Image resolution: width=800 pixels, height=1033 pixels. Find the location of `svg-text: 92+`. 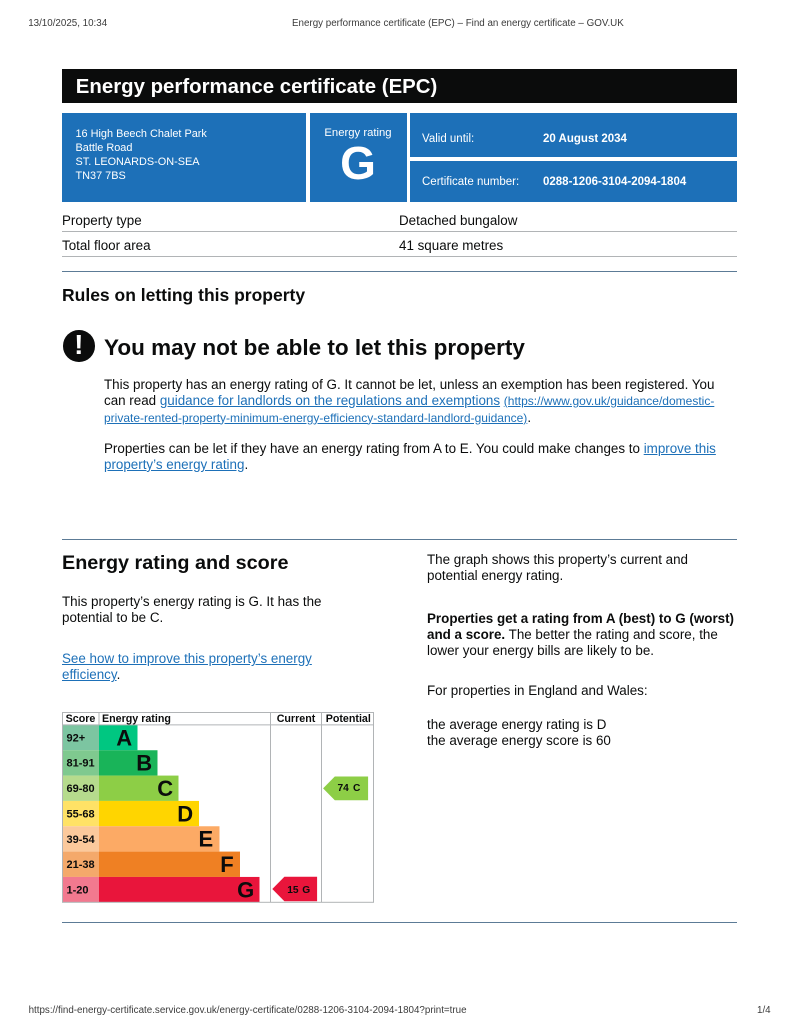

svg-text: 92+ is located at coordinates (76, 738).